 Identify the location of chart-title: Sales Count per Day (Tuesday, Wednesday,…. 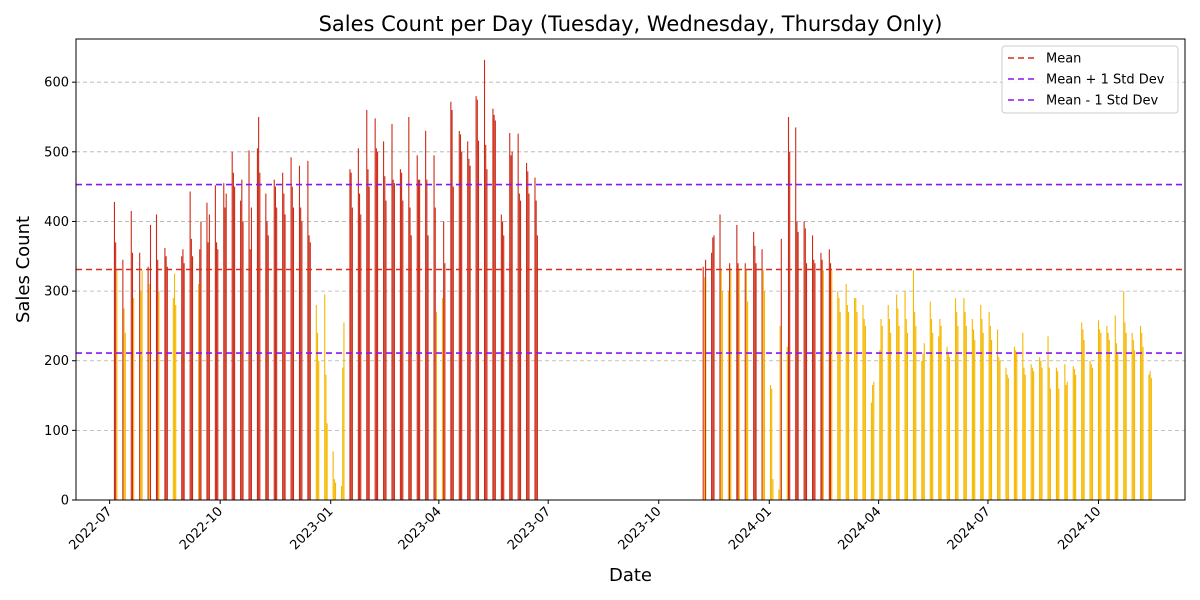
(631, 24).